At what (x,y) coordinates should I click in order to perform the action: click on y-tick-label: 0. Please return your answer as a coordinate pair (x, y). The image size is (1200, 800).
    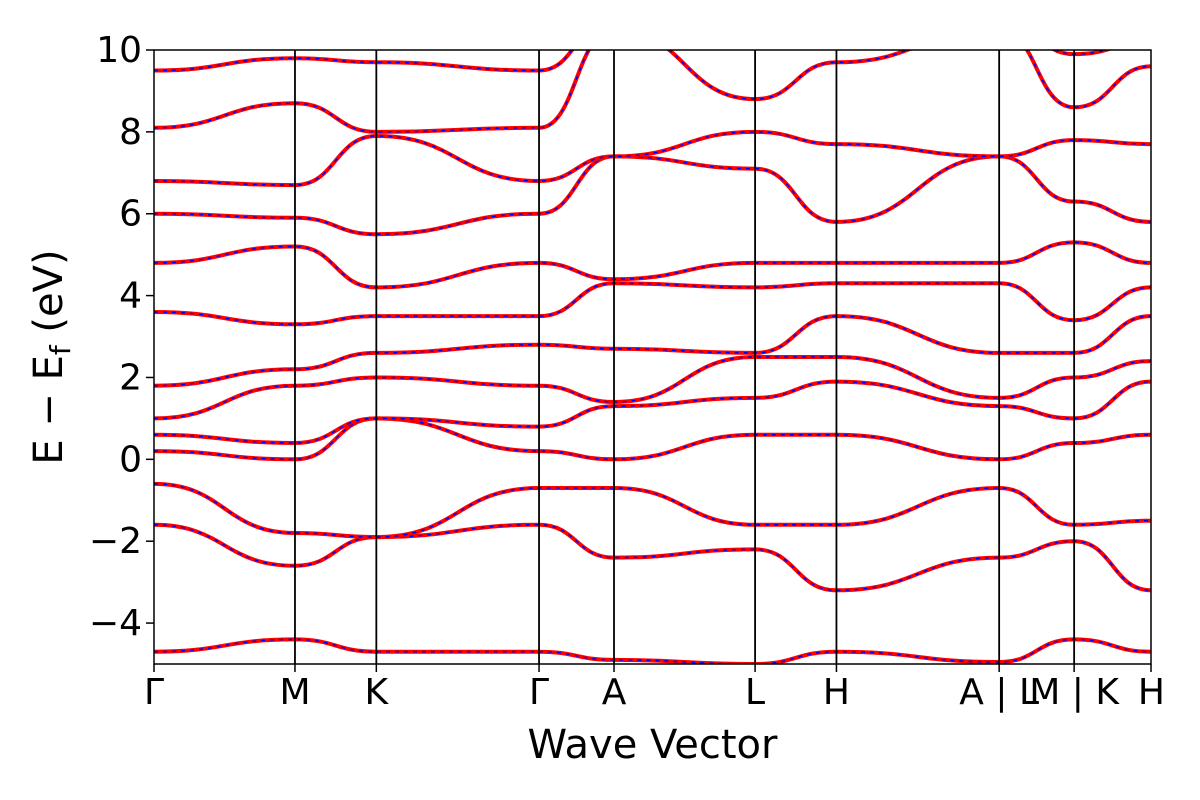
    Looking at the image, I should click on (130, 459).